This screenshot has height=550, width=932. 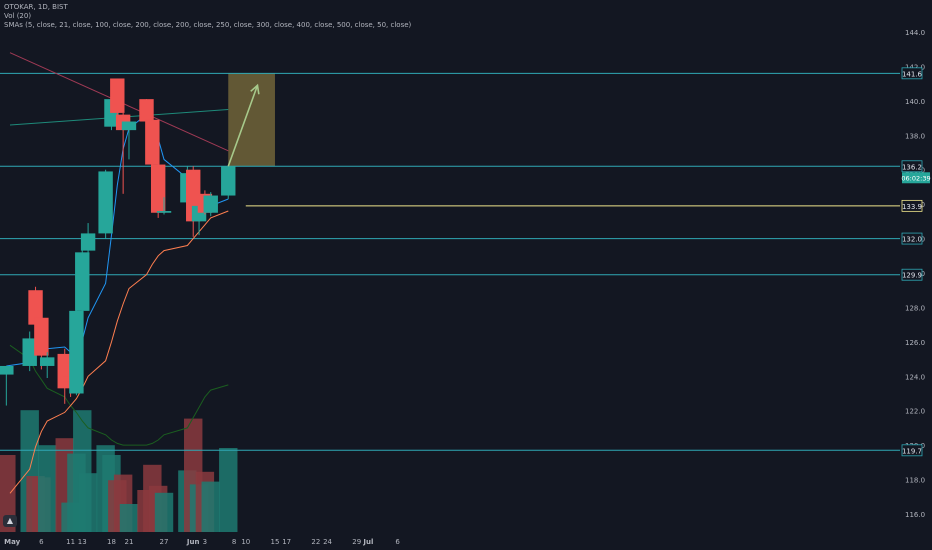 I want to click on projection-arrow, so click(x=243, y=126).